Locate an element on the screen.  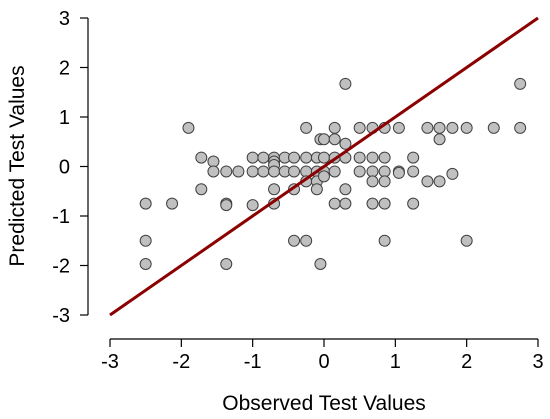
x-ticks: -3 -2 -1 0 1 2 3 is located at coordinates (322, 356).